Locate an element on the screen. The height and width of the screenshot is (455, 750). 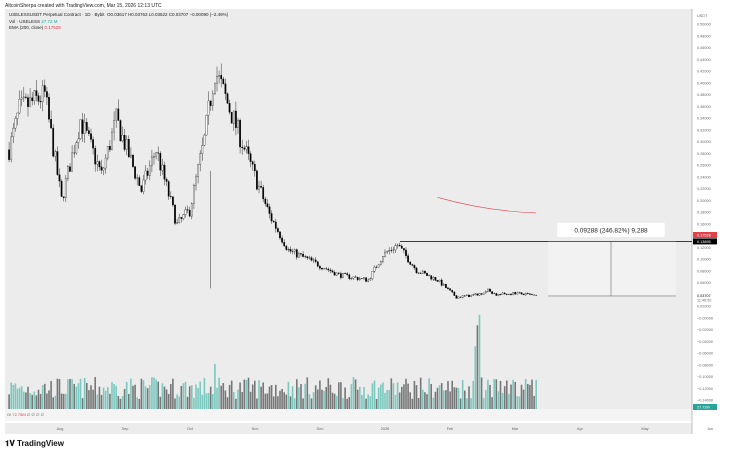
price-axis-label: 0.36000 is located at coordinates (704, 107).